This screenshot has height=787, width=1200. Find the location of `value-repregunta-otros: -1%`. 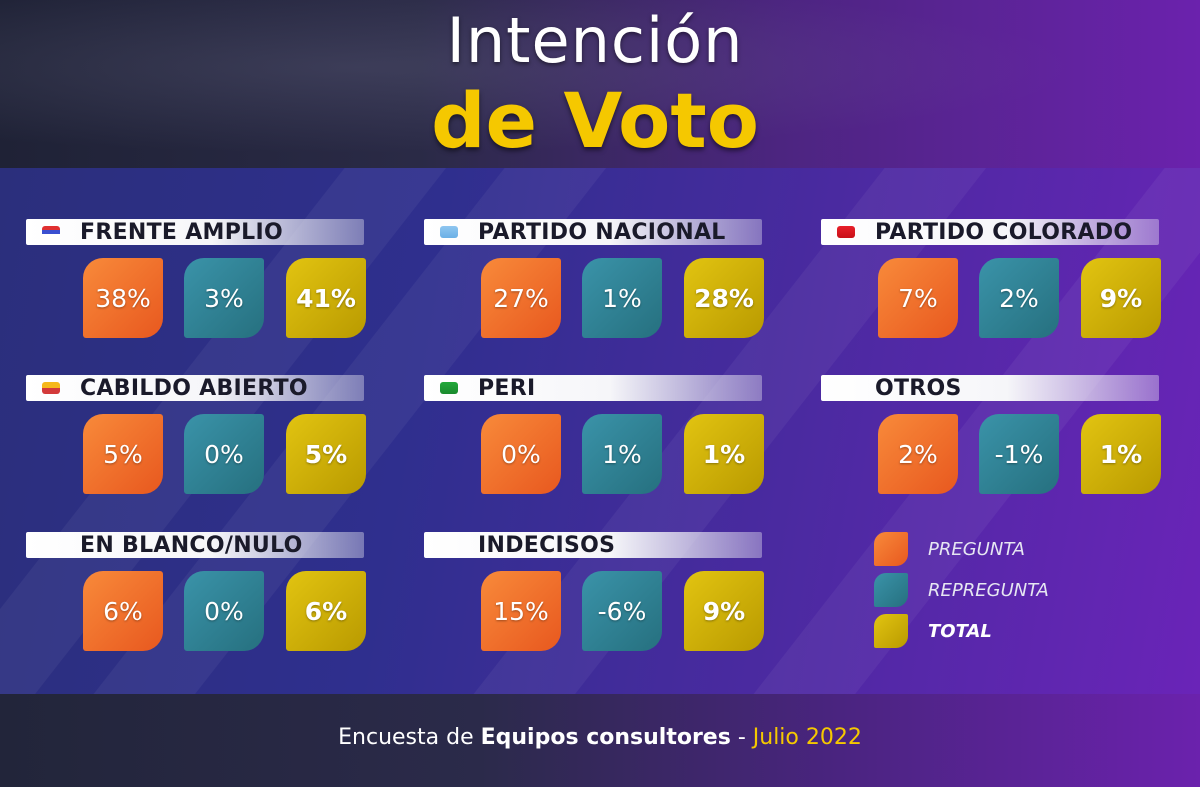

value-repregunta-otros: -1% is located at coordinates (1019, 454).